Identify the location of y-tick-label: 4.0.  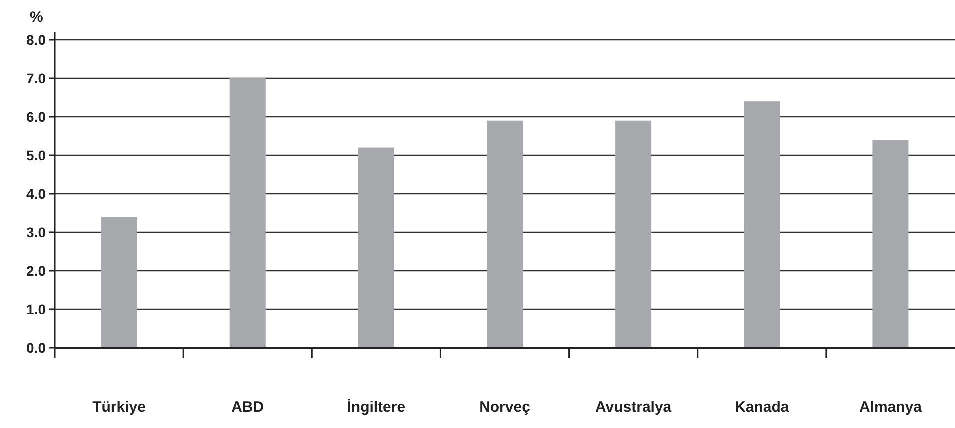
(36, 194).